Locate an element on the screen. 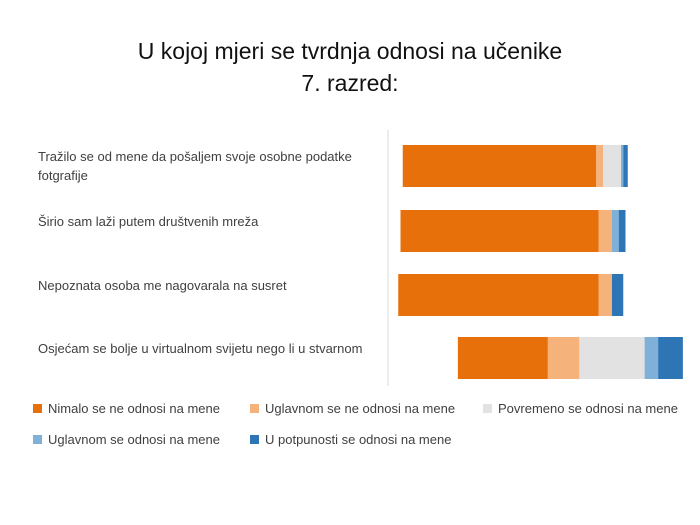 The width and height of the screenshot is (700, 525). legend-item: Nimalo se ne odnosi na mene is located at coordinates (126, 408).